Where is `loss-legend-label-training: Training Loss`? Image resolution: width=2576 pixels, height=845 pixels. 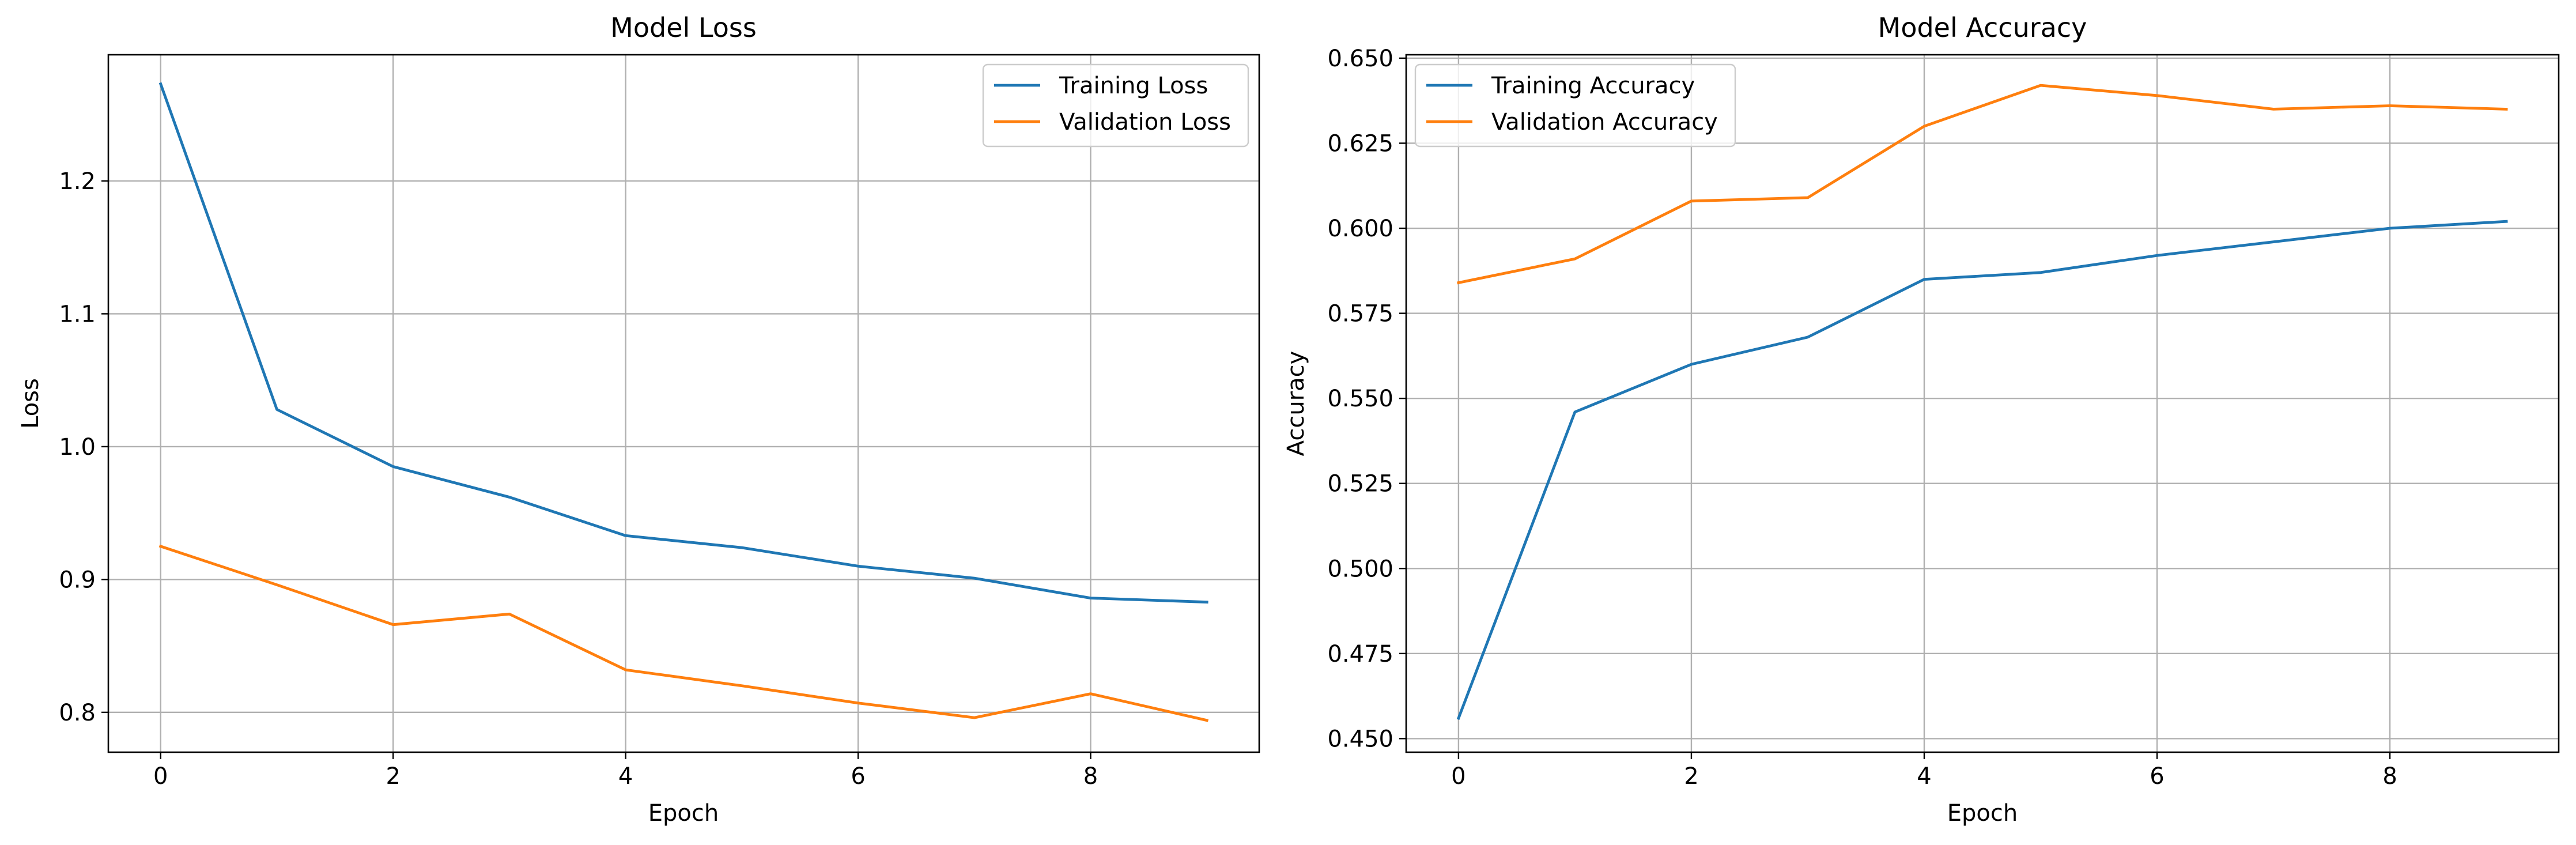 loss-legend-label-training: Training Loss is located at coordinates (1133, 86).